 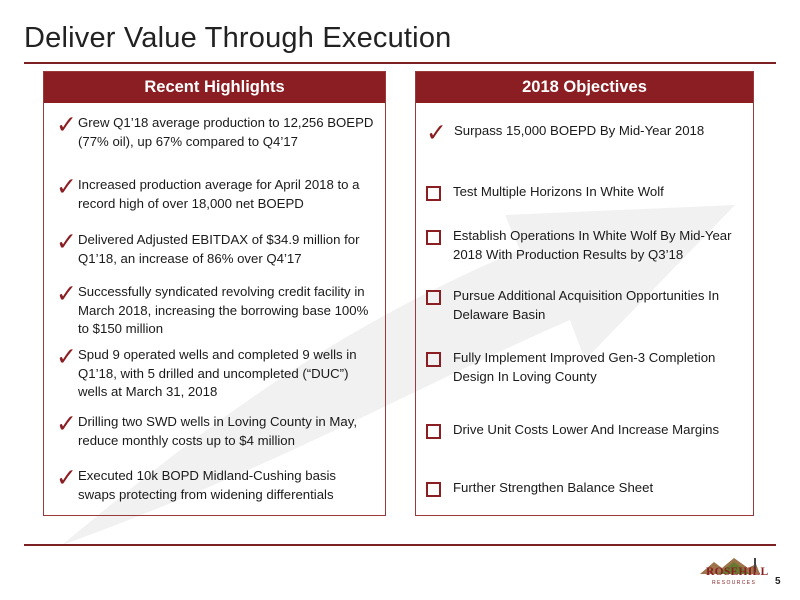 What do you see at coordinates (238, 38) in the screenshot?
I see `page-title: Deliver Value Through Execution` at bounding box center [238, 38].